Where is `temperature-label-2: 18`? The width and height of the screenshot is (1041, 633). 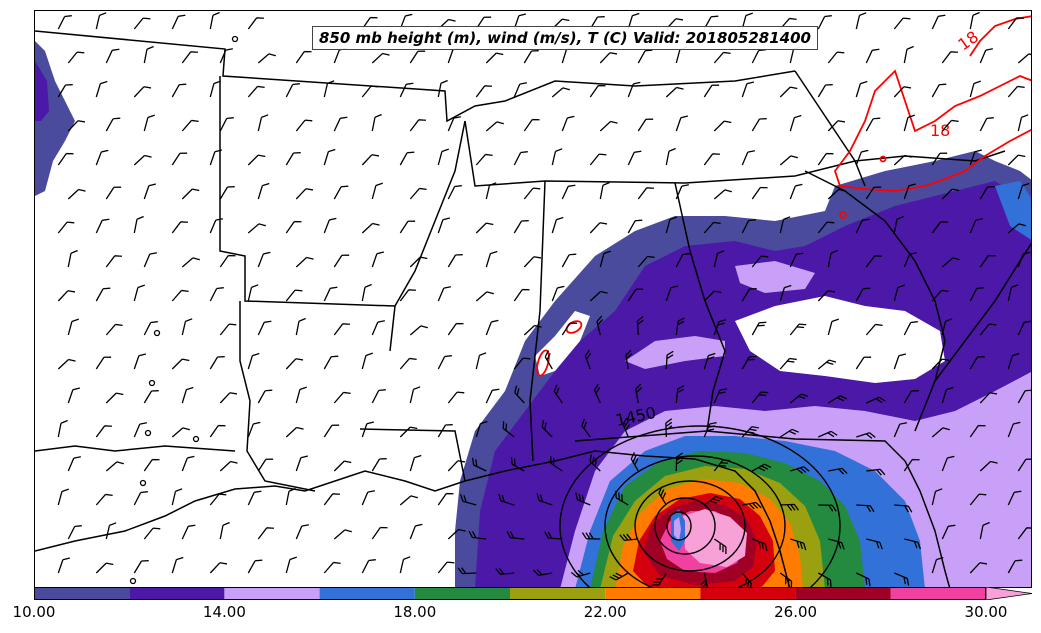
temperature-label-2: 18 is located at coordinates (940, 130).